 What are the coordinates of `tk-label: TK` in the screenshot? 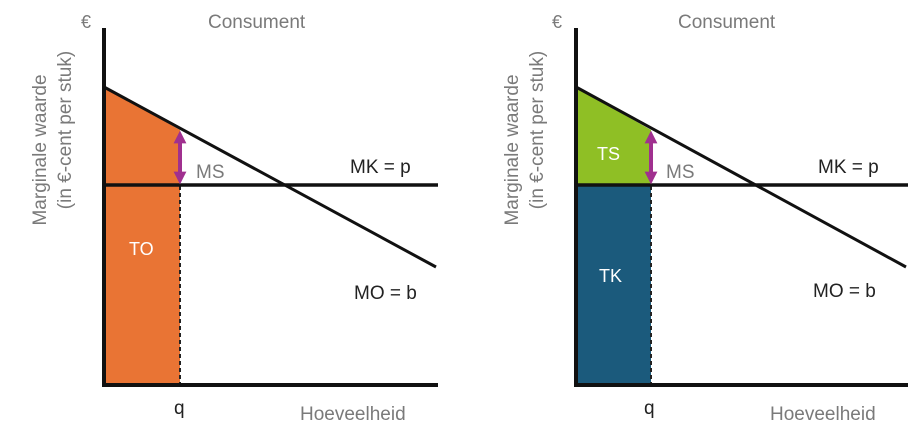 It's located at (610, 276).